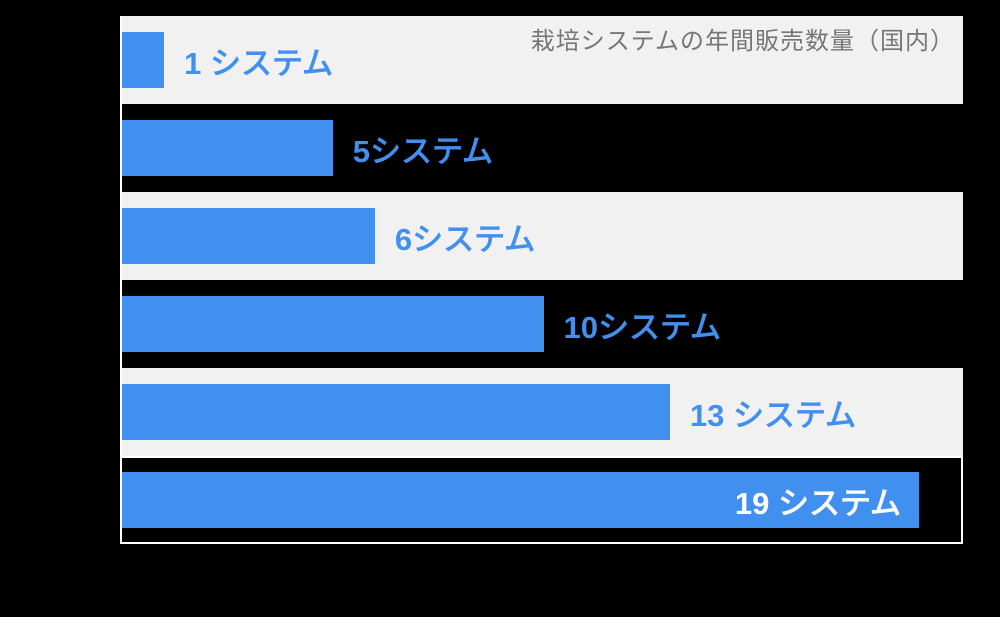 This screenshot has height=617, width=1000. I want to click on chart-row: 10システム, so click(541, 324).